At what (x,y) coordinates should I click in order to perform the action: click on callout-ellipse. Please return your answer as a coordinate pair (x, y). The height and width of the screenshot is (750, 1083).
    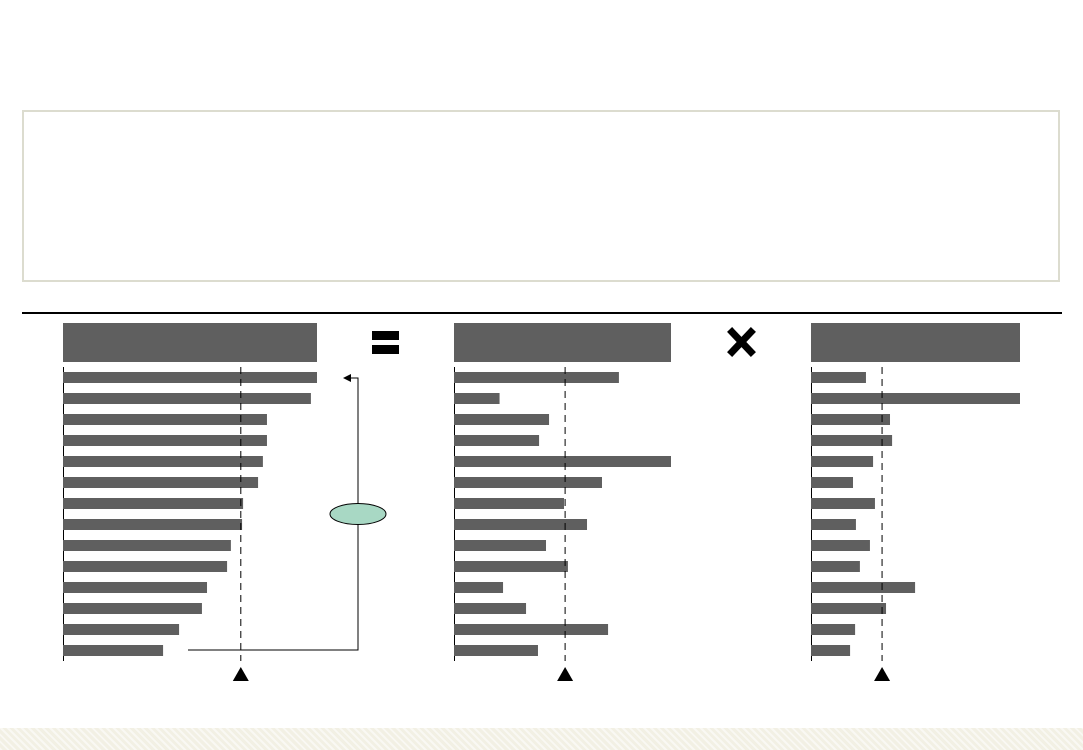
    Looking at the image, I should click on (358, 514).